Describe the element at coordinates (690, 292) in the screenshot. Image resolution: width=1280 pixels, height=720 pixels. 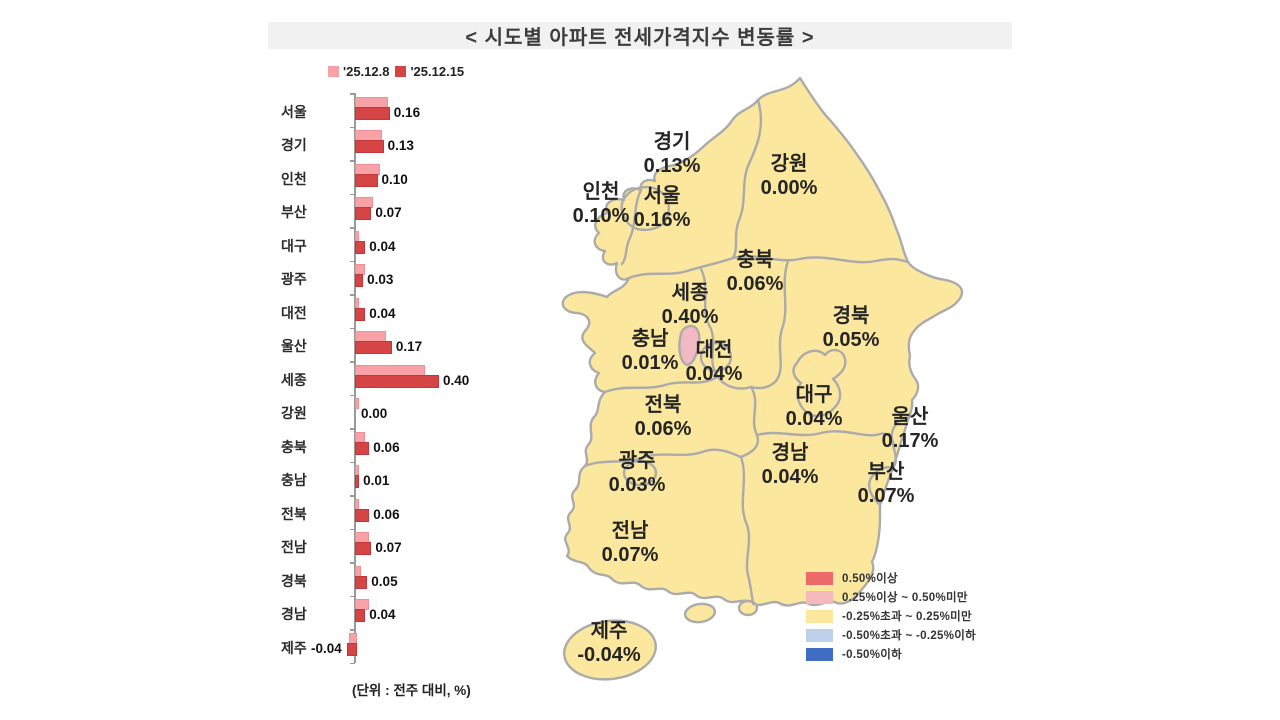
I see `map-region-name: 세종` at that location.